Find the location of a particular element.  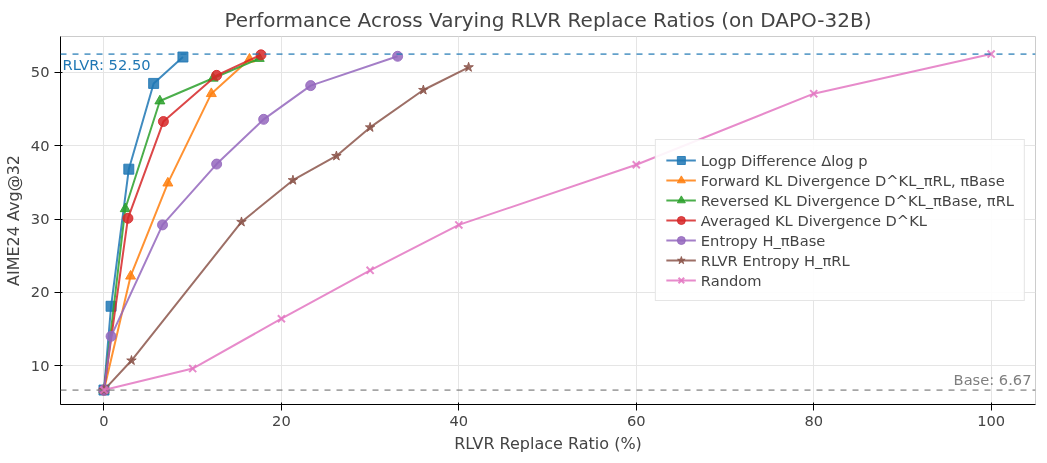

legend-label: Logp Difference Δlog p is located at coordinates (784, 160).